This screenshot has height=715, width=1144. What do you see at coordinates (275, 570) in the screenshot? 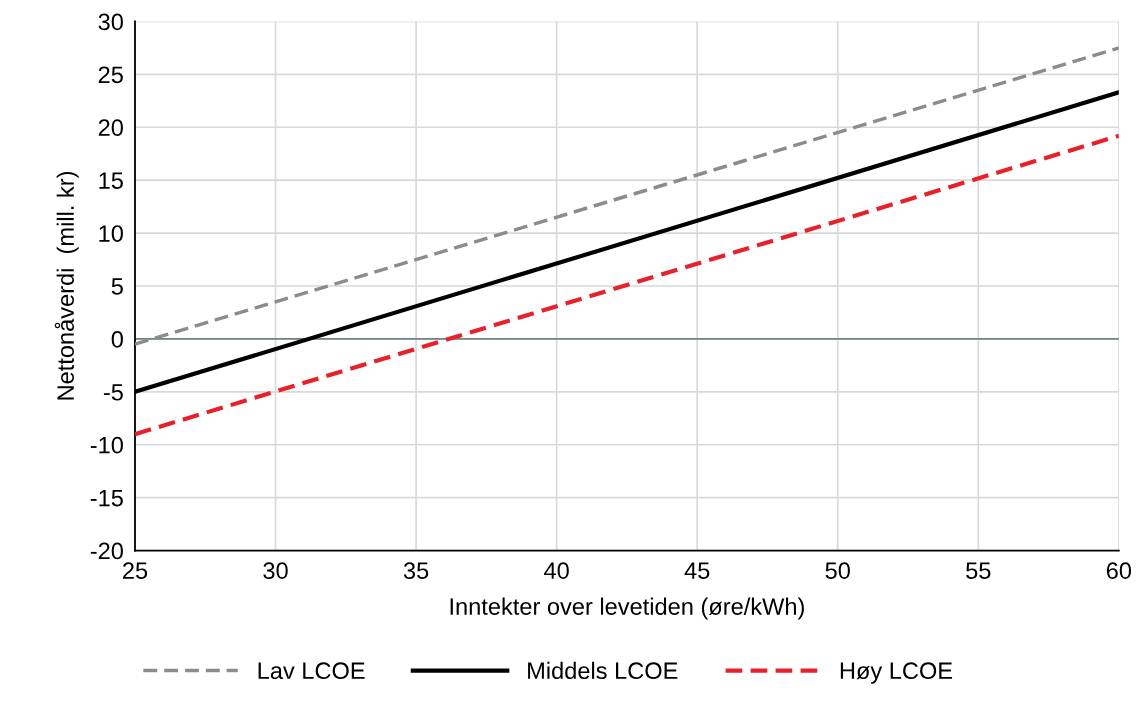
I see `x-tick-label: 30` at bounding box center [275, 570].